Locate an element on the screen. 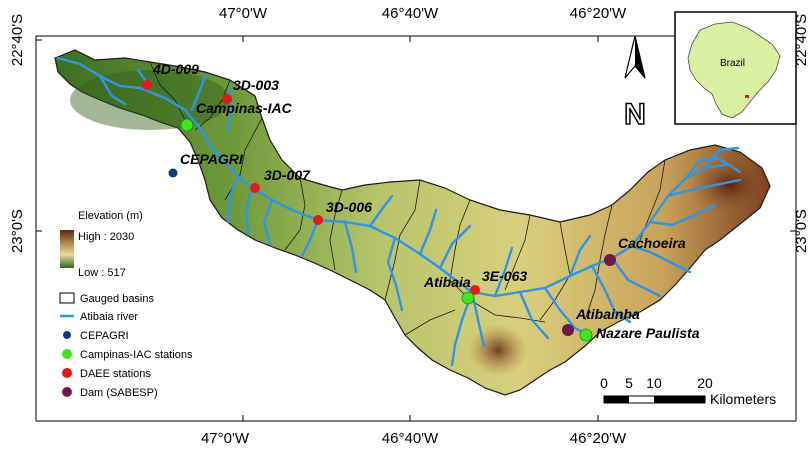  elevation-high: High : 2030 is located at coordinates (106, 237).